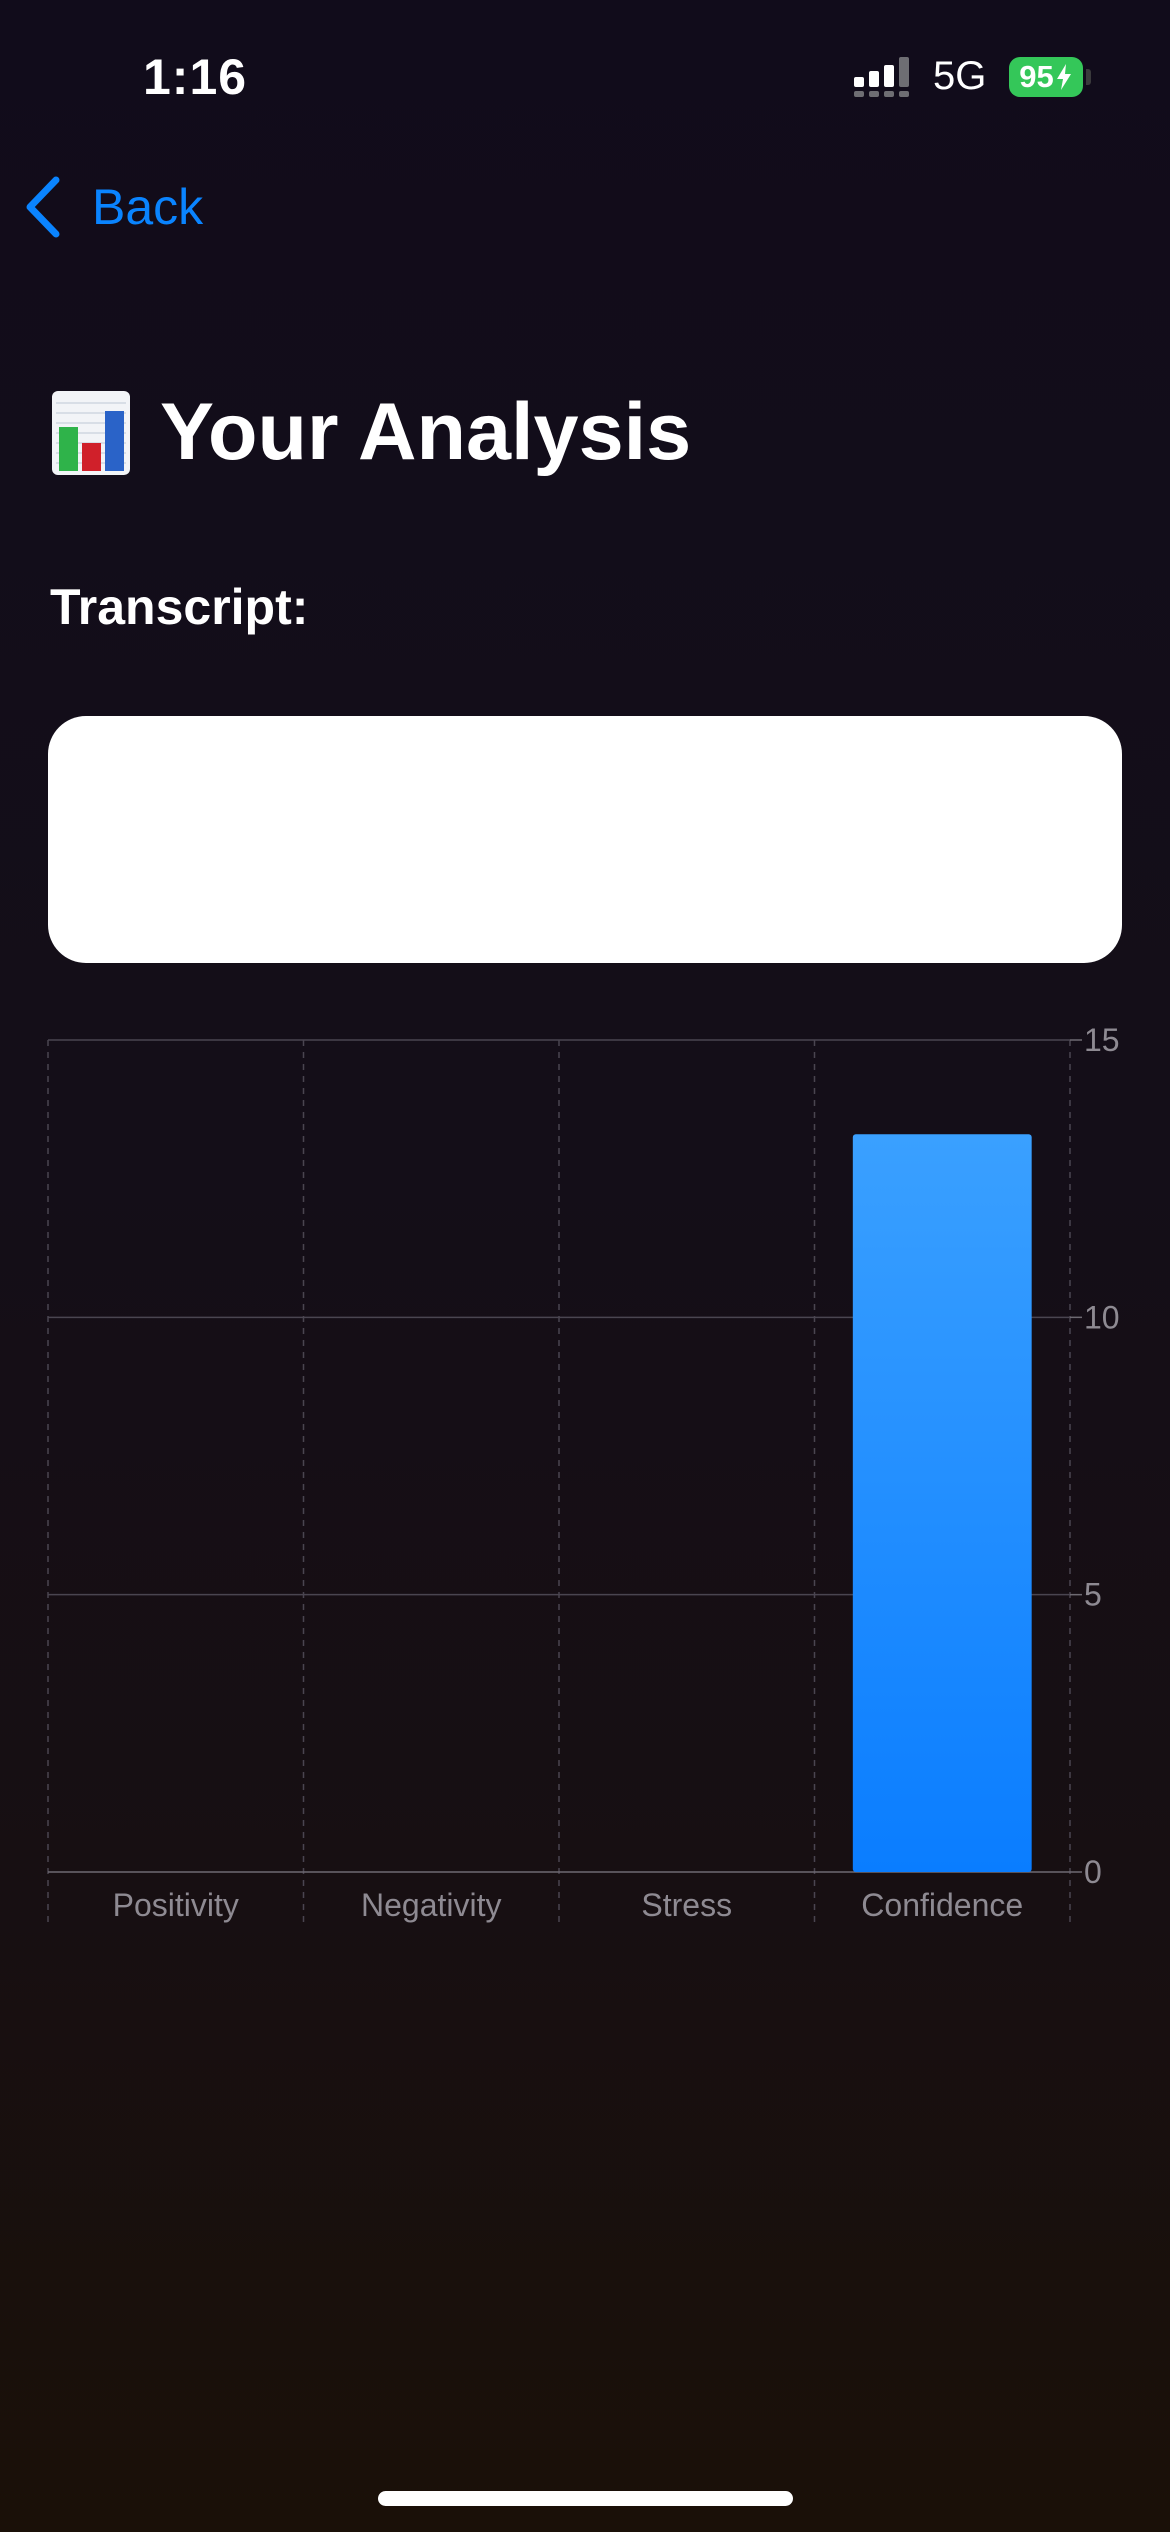 This screenshot has height=2532, width=1170. I want to click on transcript-box, so click(585, 839).